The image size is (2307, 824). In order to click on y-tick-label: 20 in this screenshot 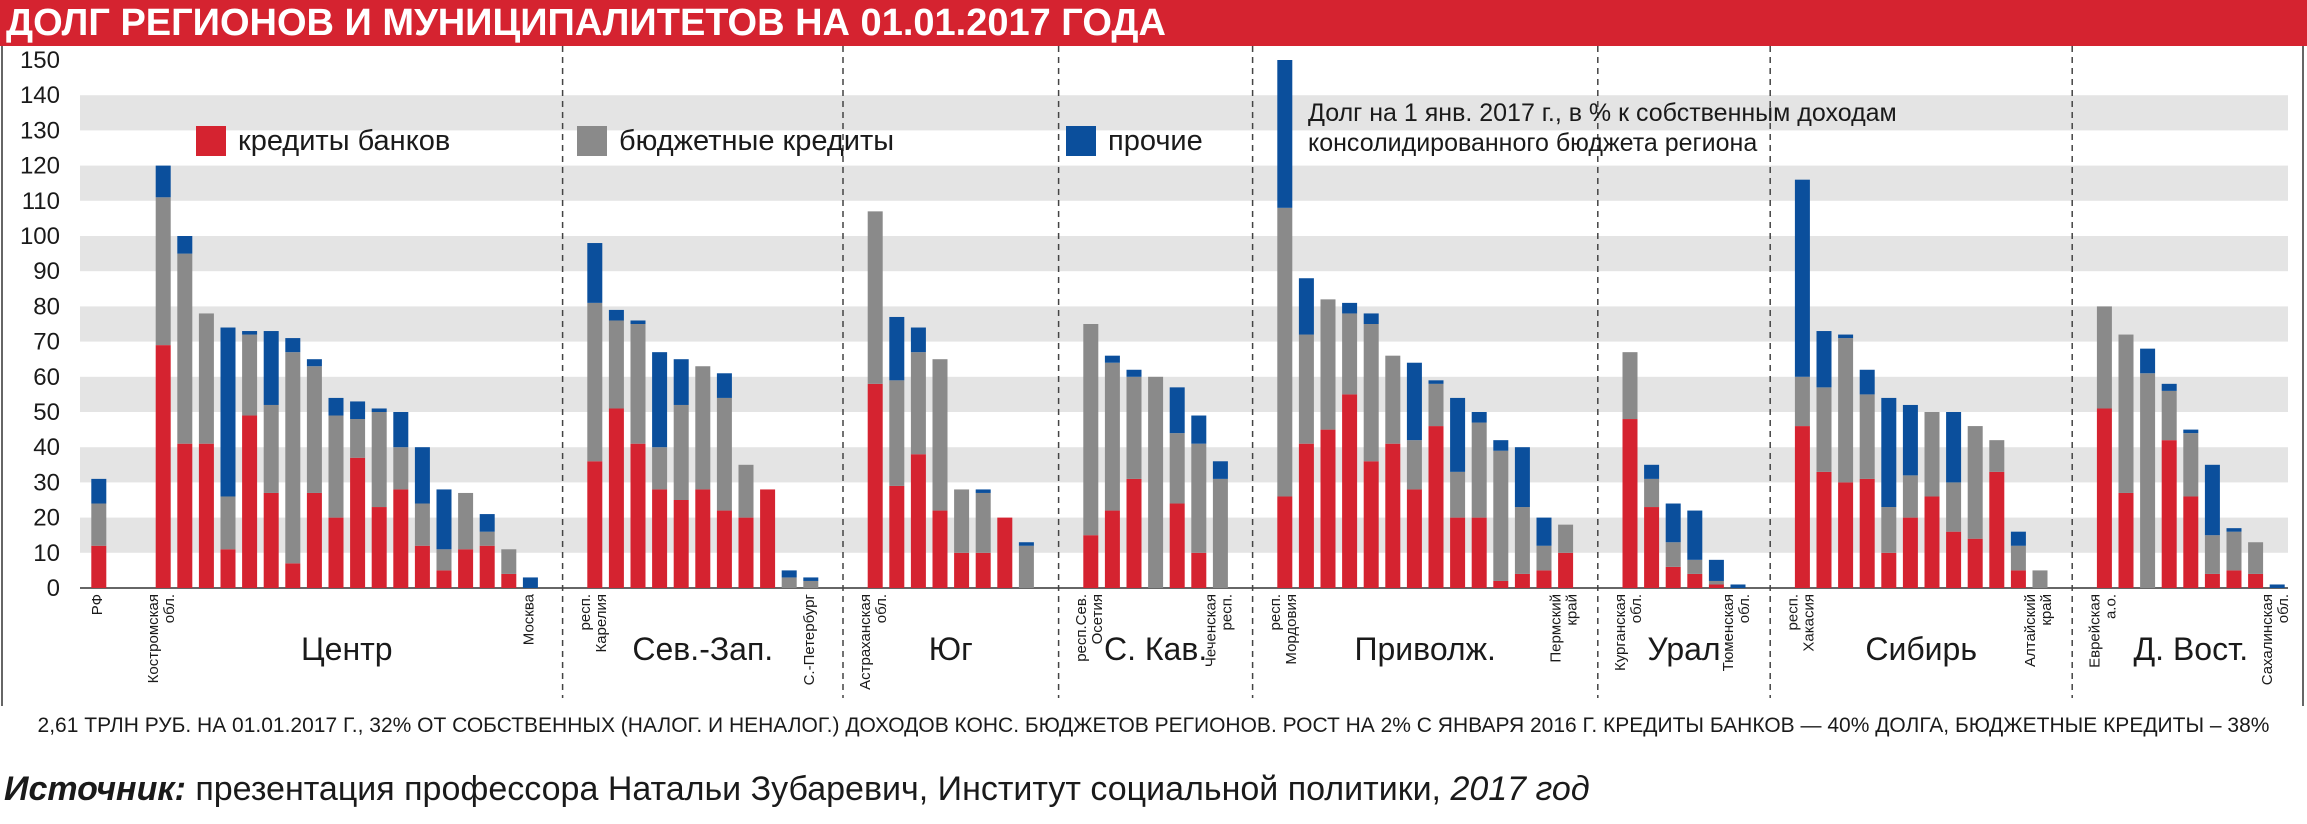, I will do `click(46, 518)`.